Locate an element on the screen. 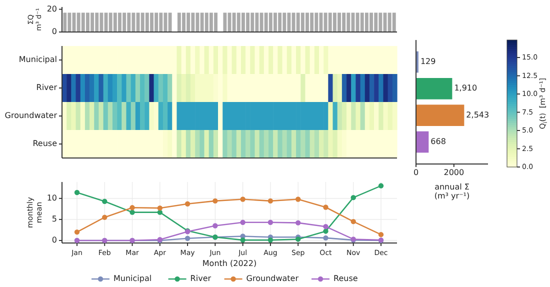  data-label: 668 is located at coordinates (438, 141).